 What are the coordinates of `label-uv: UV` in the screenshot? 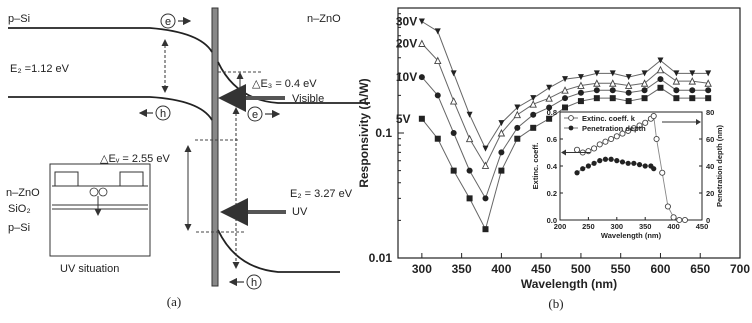 It's located at (300, 212).